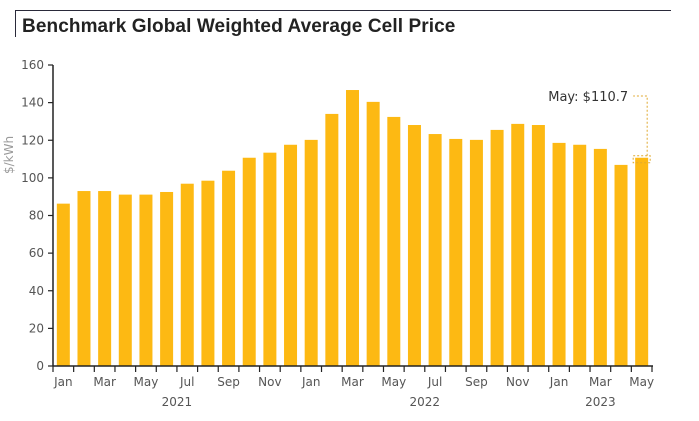  I want to click on title-frame-left-rule, so click(15, 23).